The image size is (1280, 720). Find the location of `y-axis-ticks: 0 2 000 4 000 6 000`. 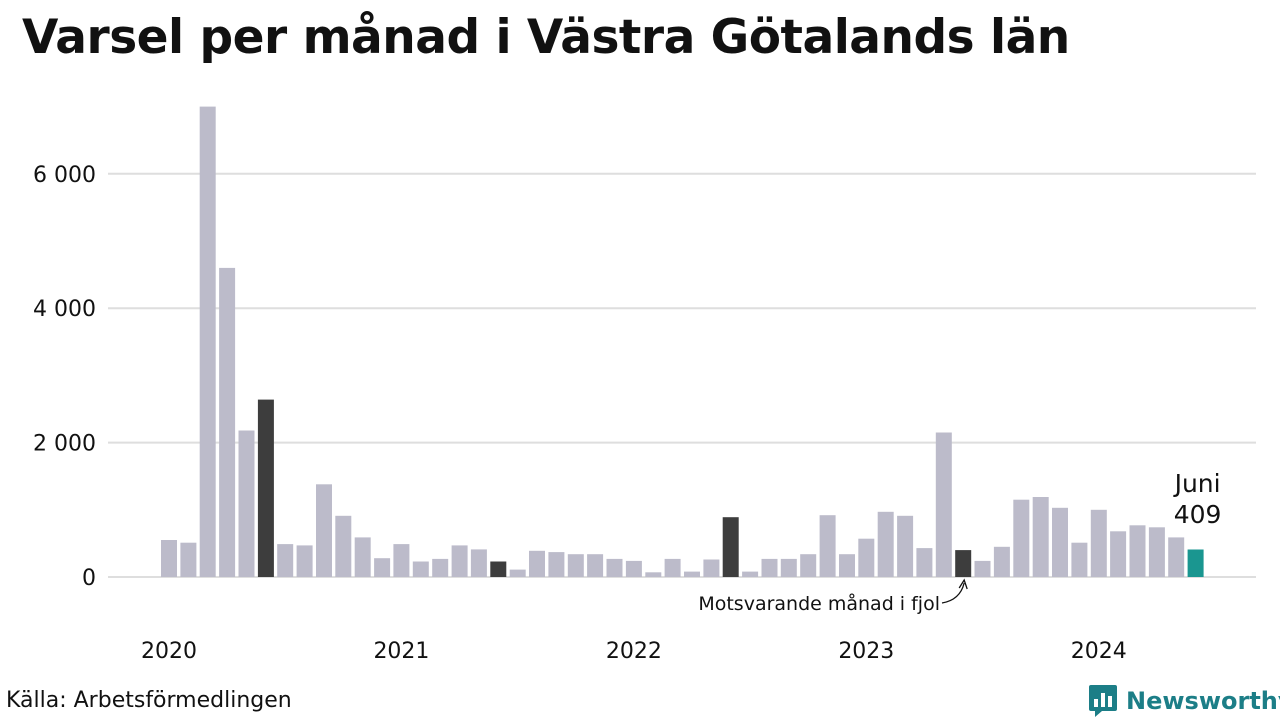

y-axis-ticks: 0 2 000 4 000 6 000 is located at coordinates (64, 377).